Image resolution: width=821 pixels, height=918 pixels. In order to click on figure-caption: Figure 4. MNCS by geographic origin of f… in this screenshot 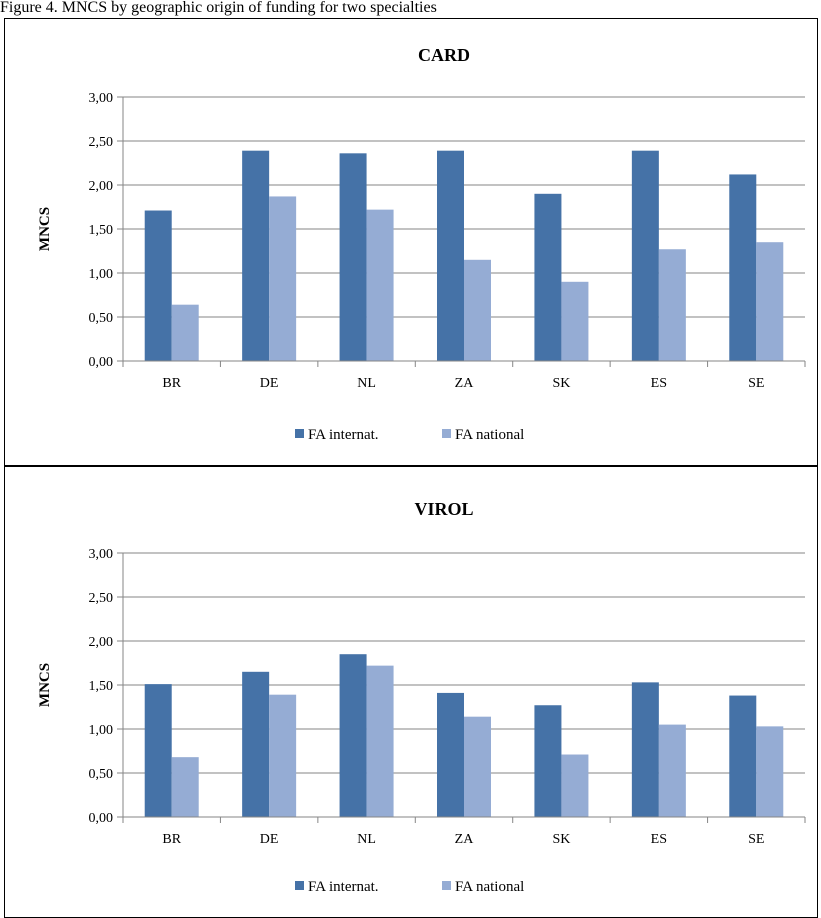, I will do `click(218, 8)`.